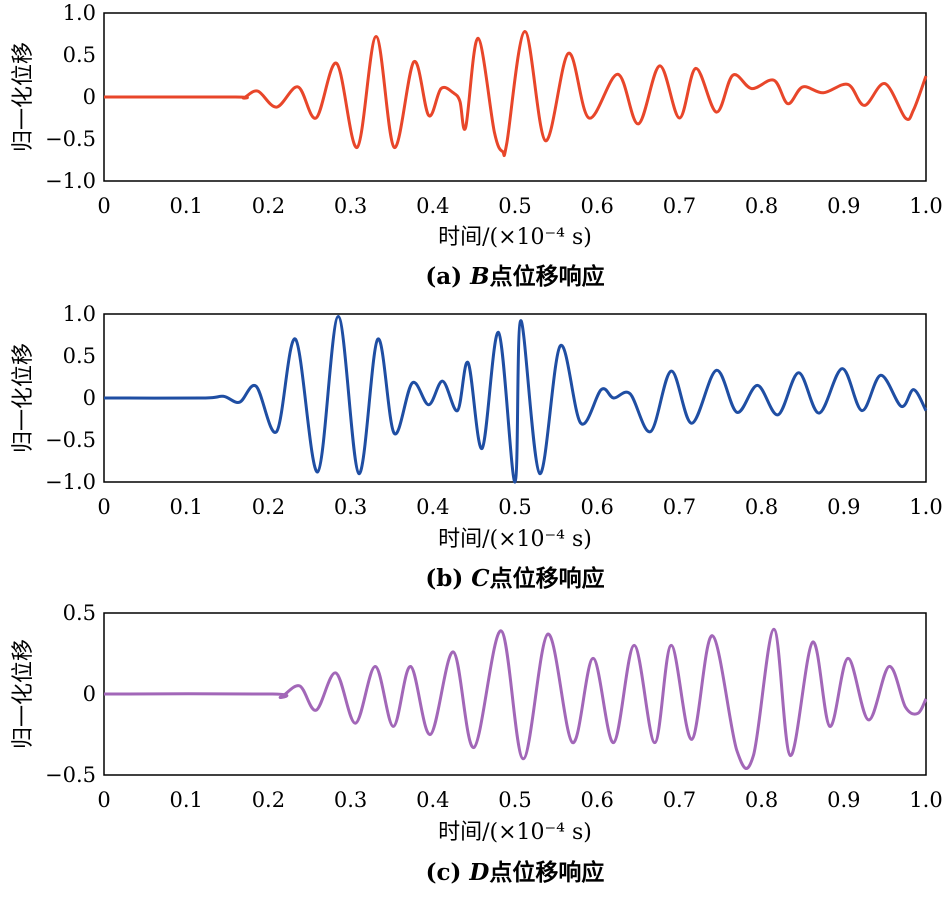  I want to click on caption-point-letter: C, so click(480, 578).